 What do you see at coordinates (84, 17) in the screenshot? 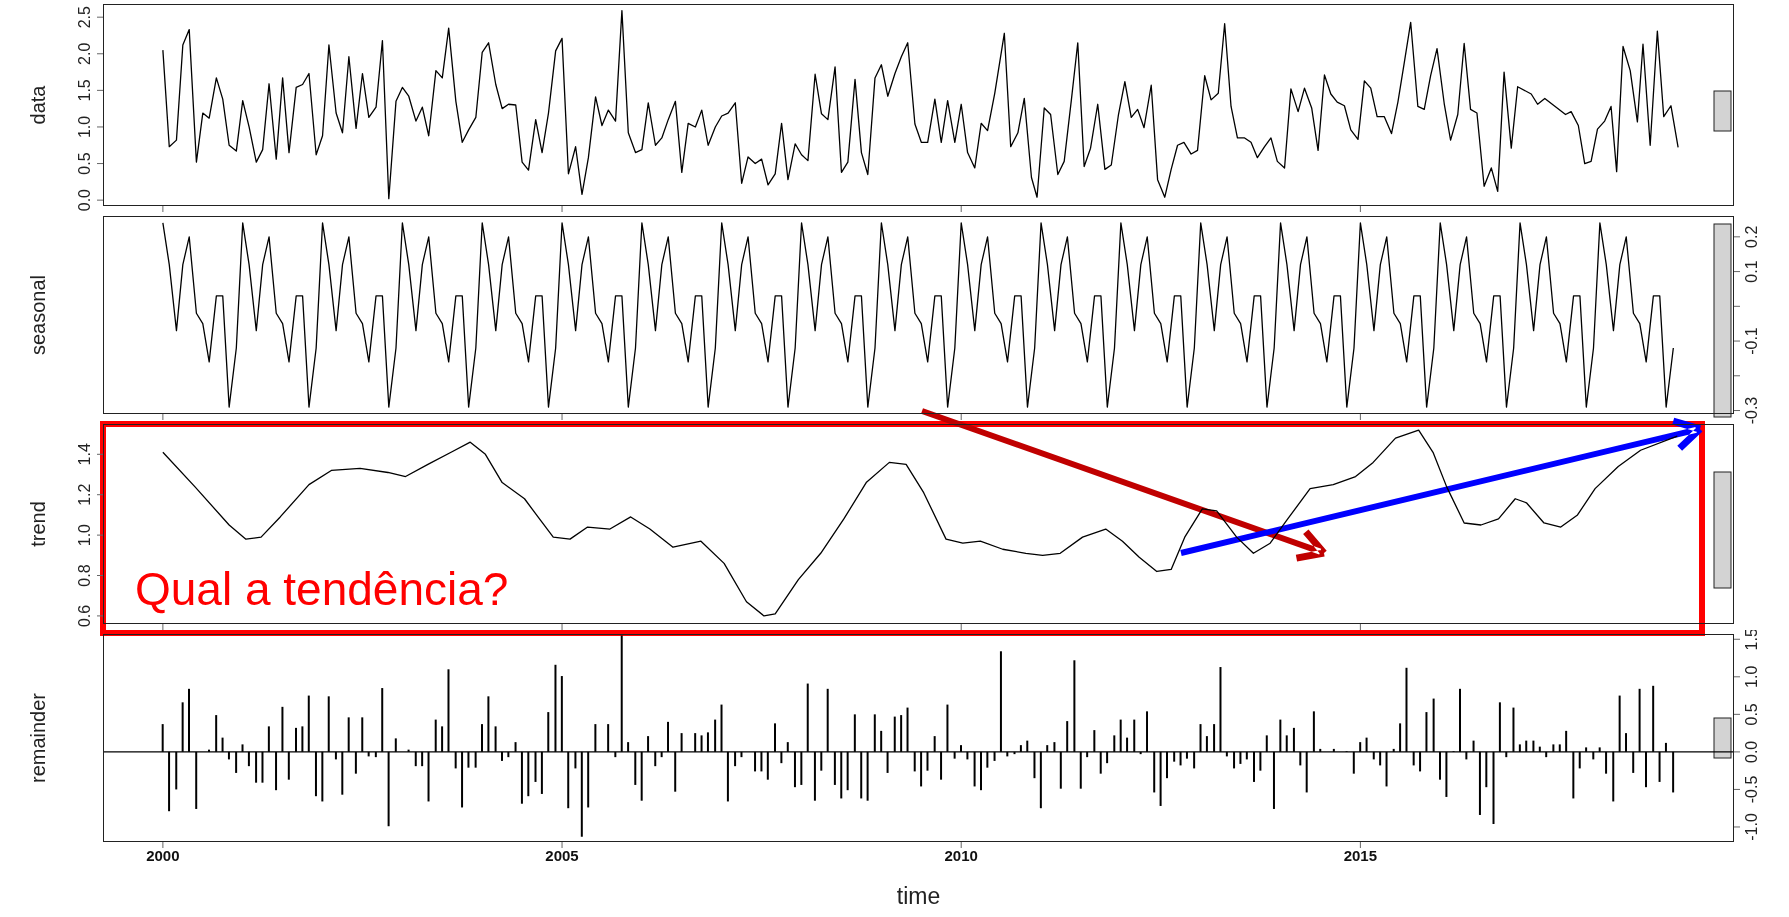
I see `y-tick-label: 2.5` at bounding box center [84, 17].